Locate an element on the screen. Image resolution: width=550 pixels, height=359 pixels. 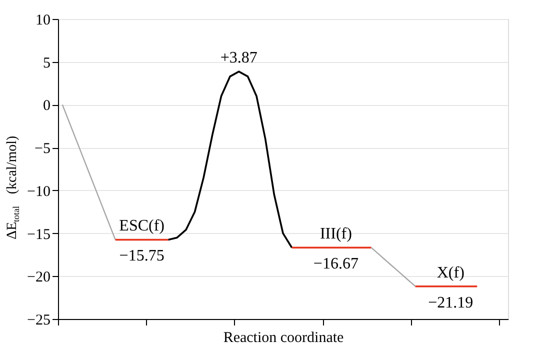
data-label: −15.75 is located at coordinates (141, 256).